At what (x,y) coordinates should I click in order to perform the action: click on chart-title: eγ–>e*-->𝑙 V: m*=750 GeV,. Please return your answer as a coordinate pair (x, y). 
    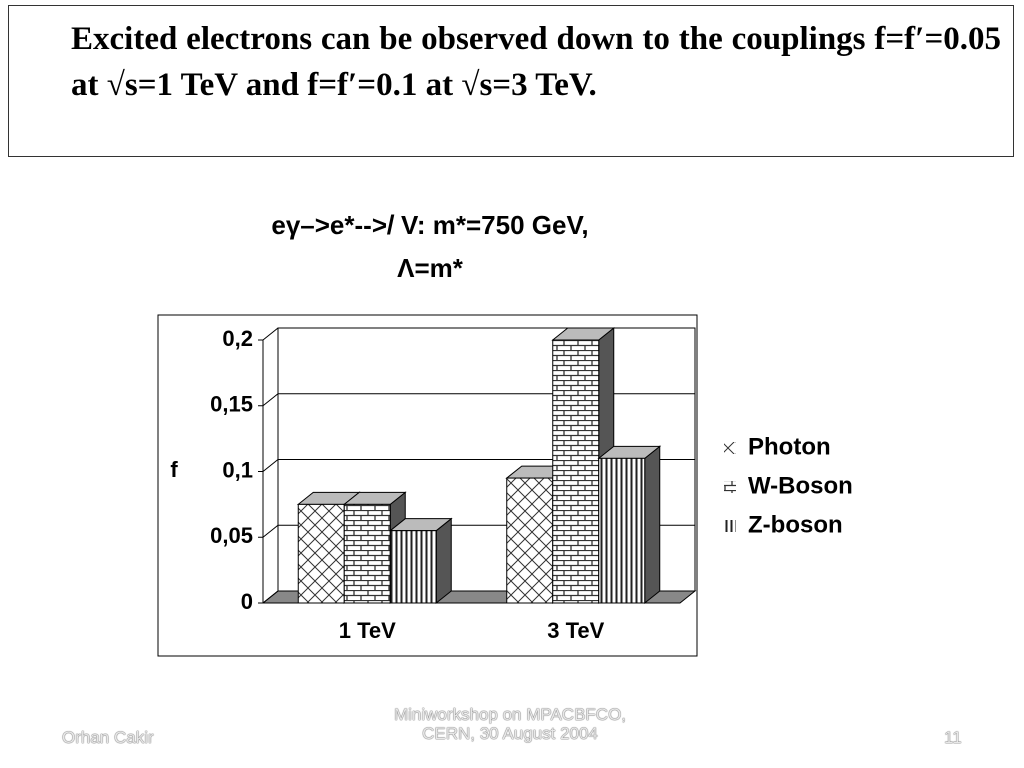
    Looking at the image, I should click on (429, 225).